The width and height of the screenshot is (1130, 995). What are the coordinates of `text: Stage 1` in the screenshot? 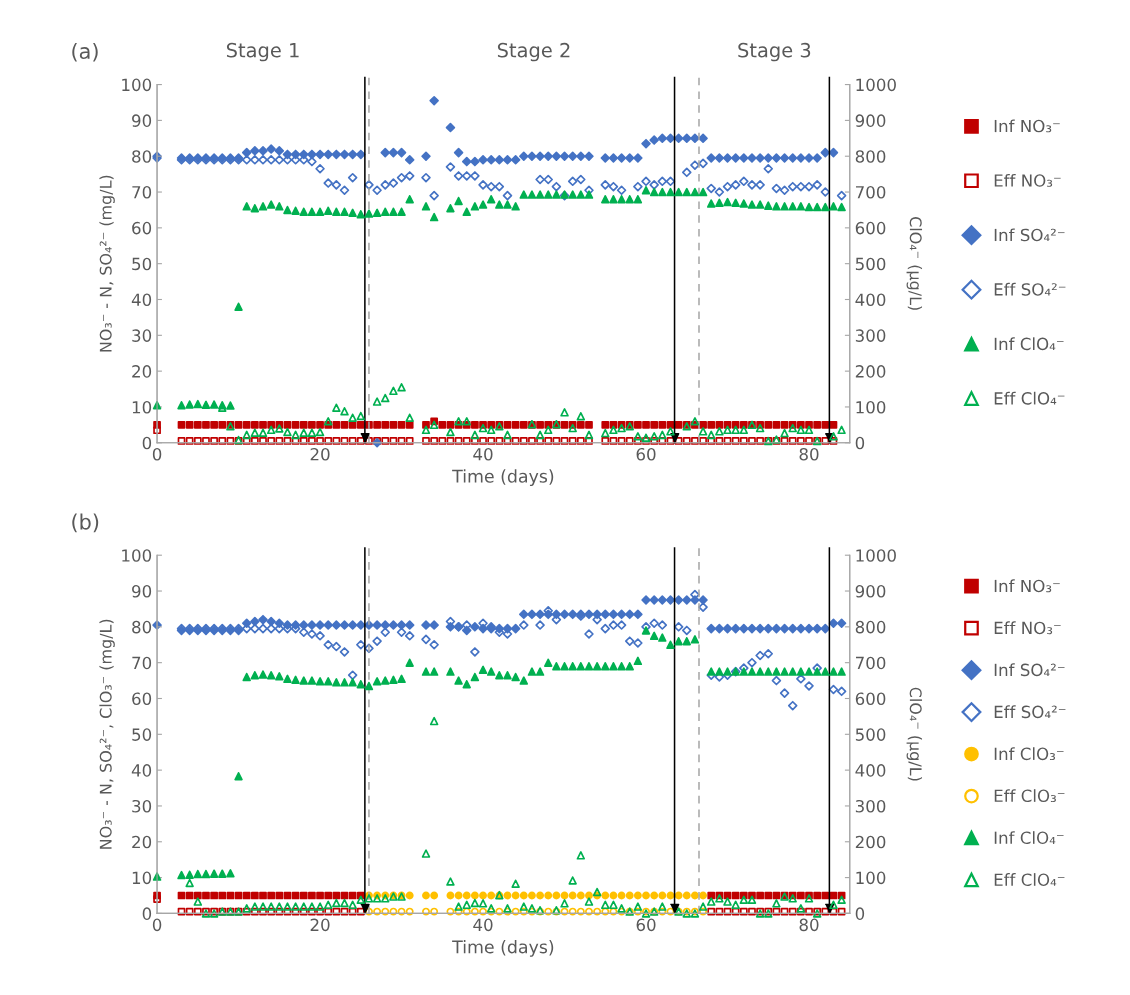 It's located at (262, 52).